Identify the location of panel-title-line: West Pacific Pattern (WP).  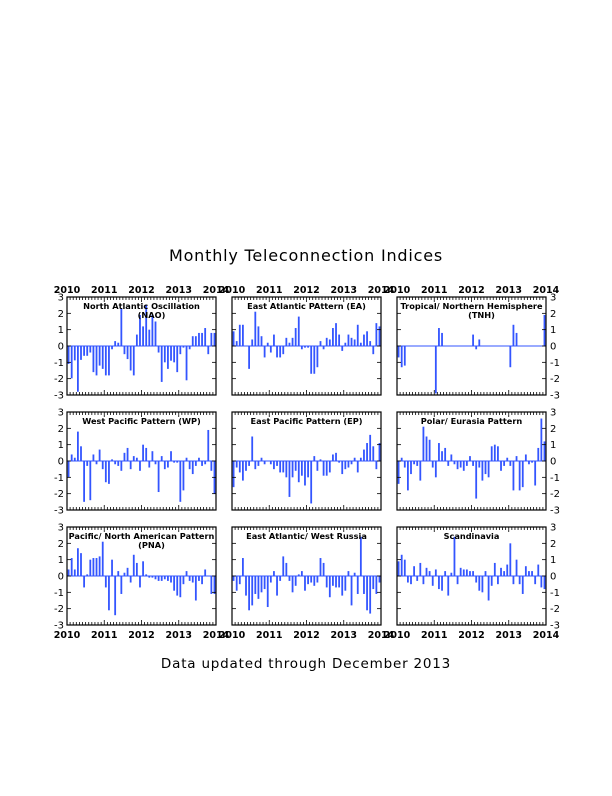
(141, 421).